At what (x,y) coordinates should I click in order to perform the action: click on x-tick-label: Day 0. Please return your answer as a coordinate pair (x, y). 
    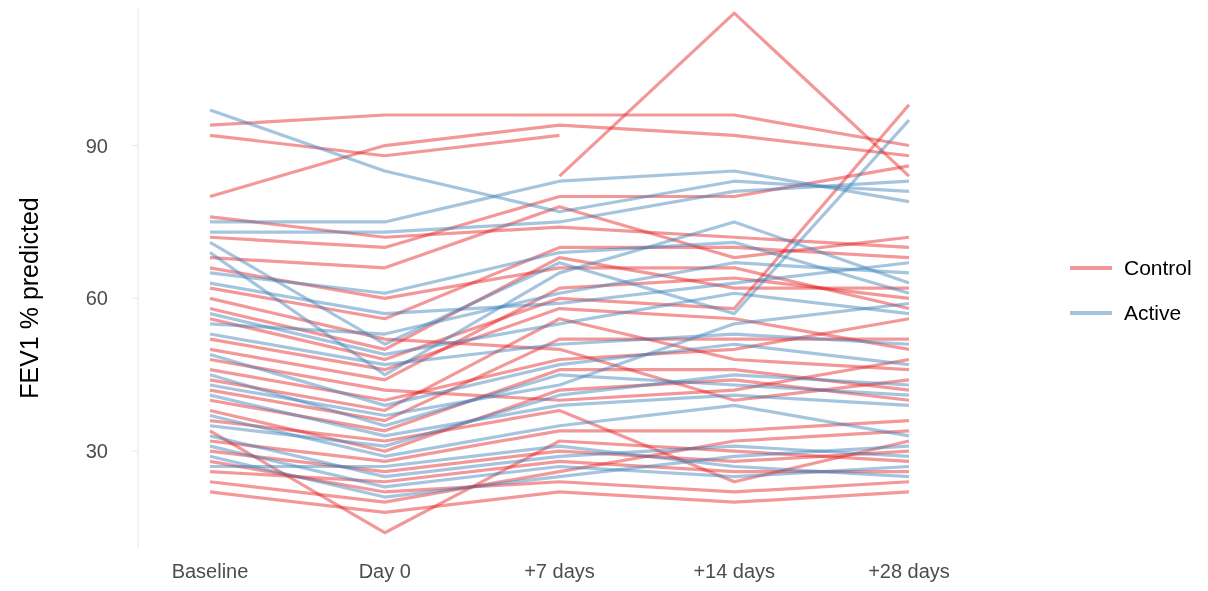
    Looking at the image, I should click on (384, 571).